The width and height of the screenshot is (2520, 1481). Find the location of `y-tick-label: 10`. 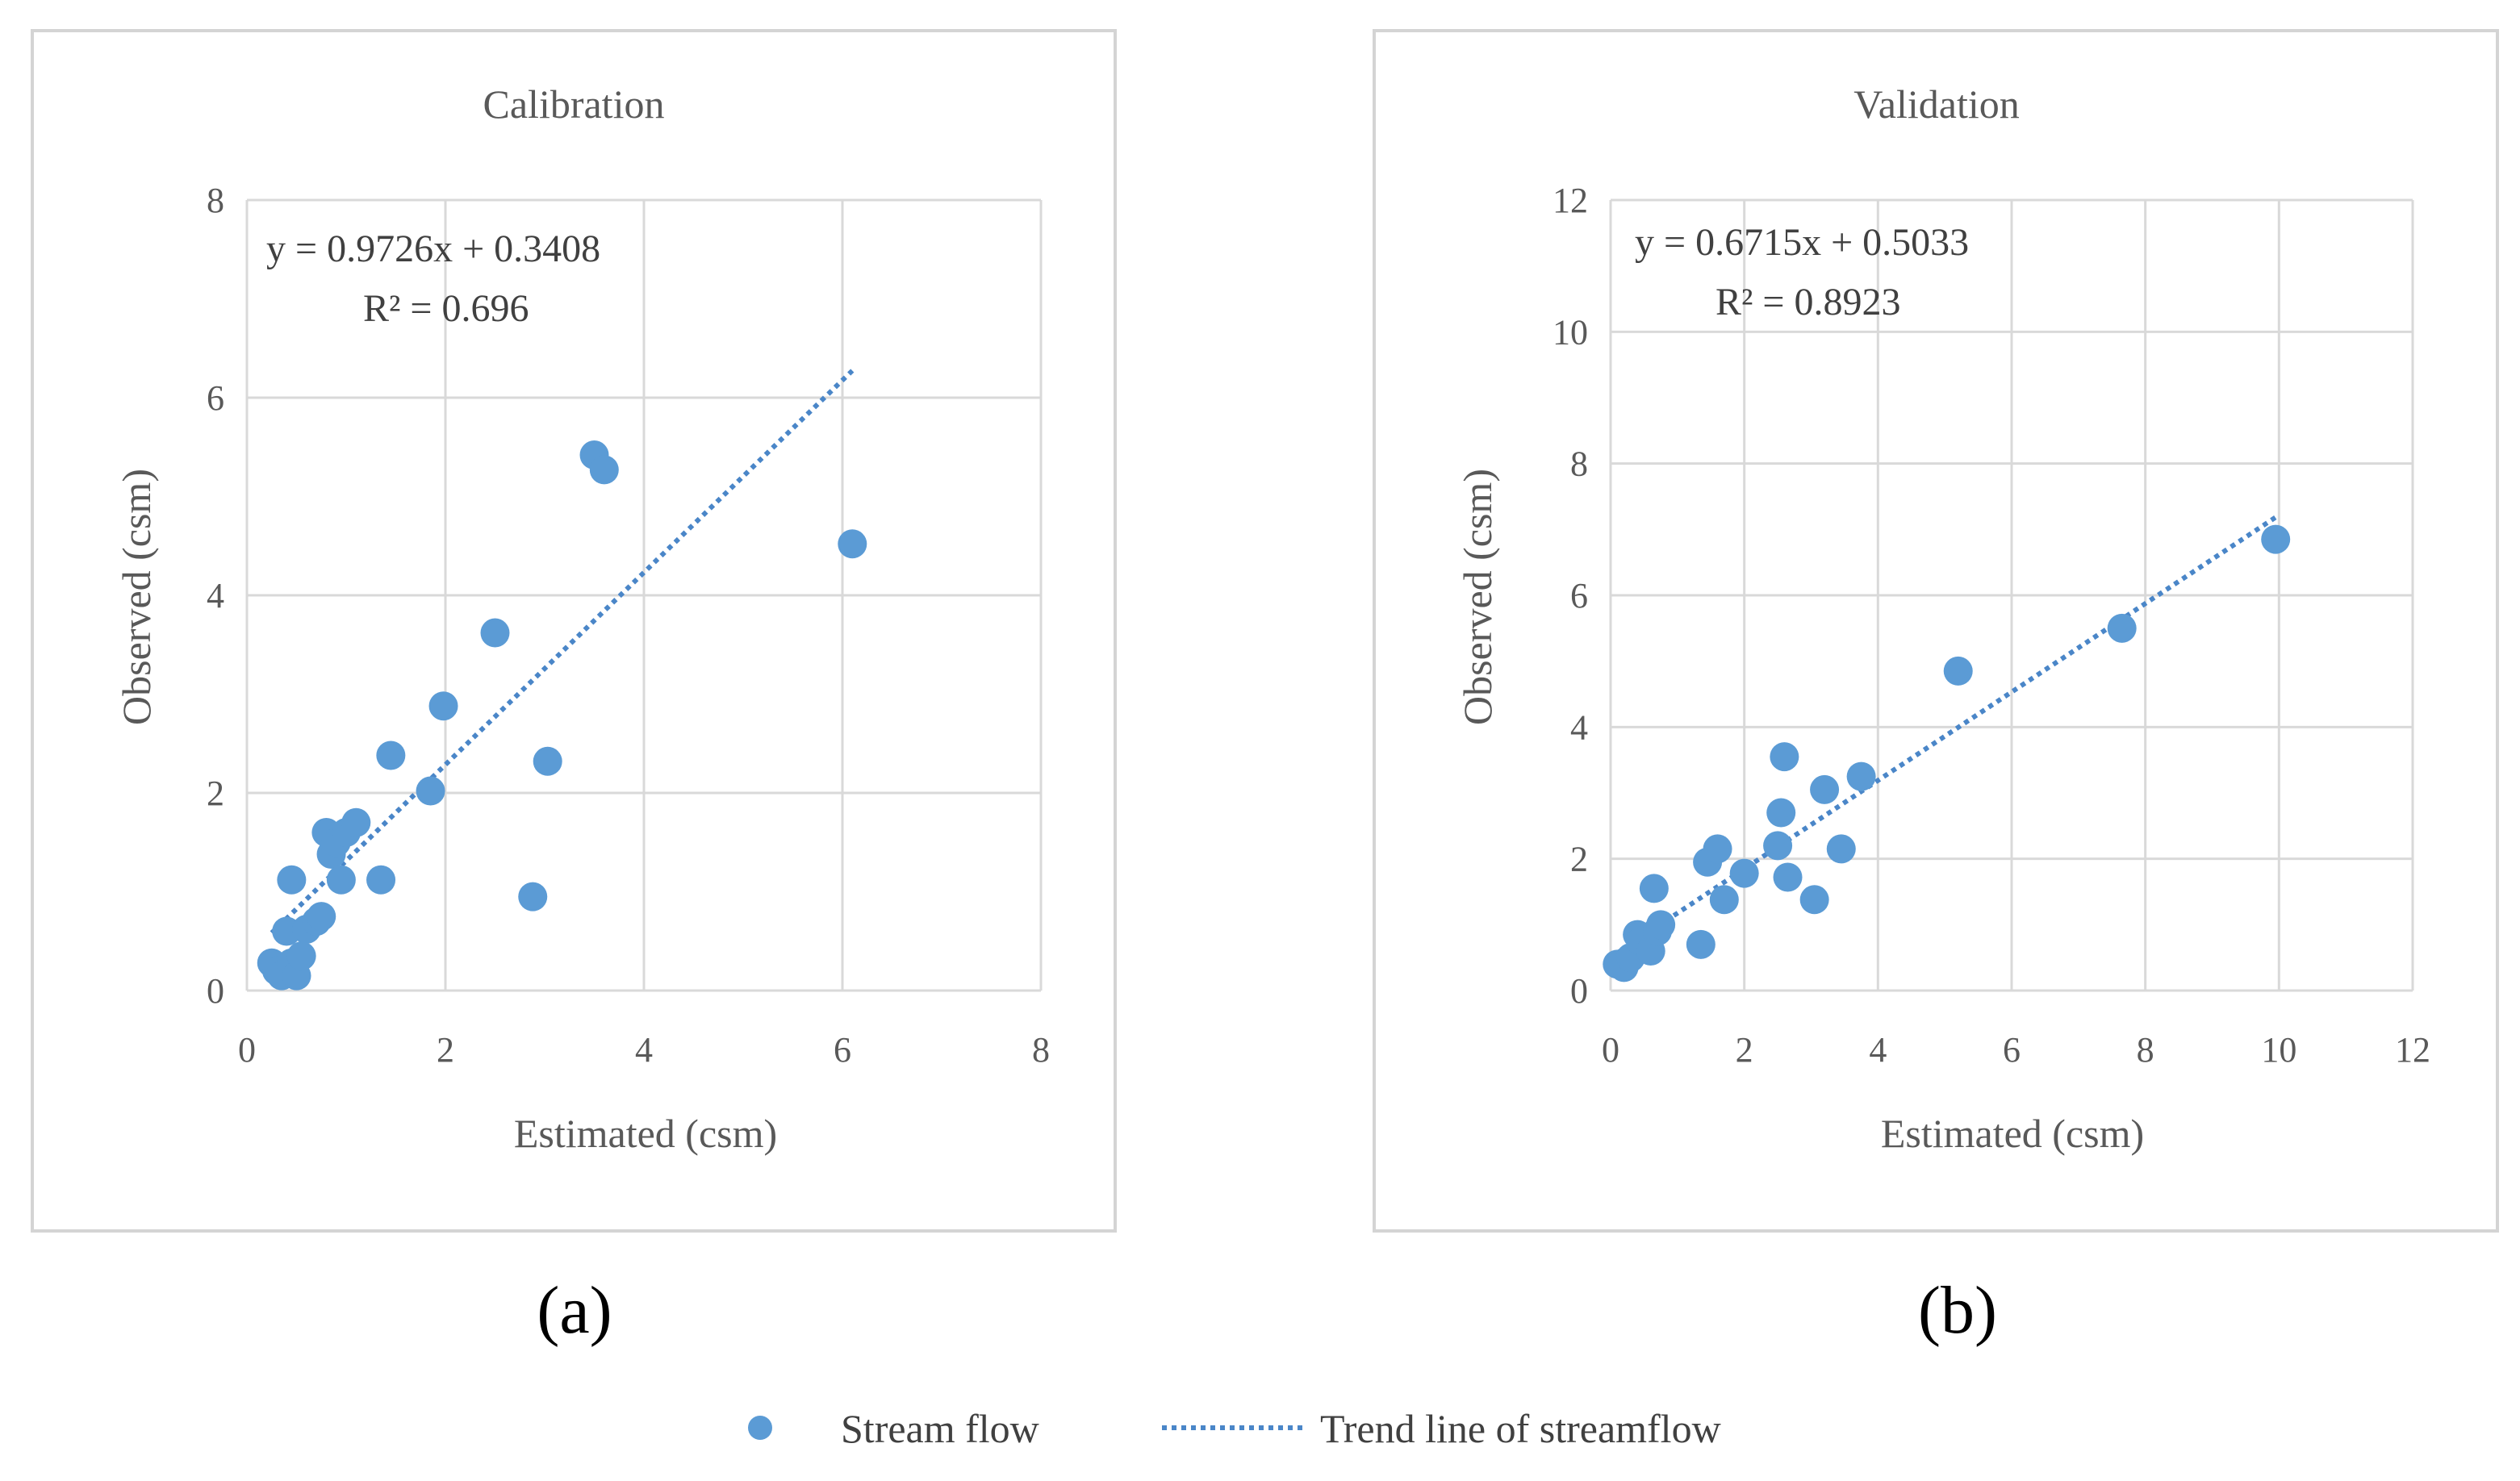

y-tick-label: 10 is located at coordinates (1570, 332).